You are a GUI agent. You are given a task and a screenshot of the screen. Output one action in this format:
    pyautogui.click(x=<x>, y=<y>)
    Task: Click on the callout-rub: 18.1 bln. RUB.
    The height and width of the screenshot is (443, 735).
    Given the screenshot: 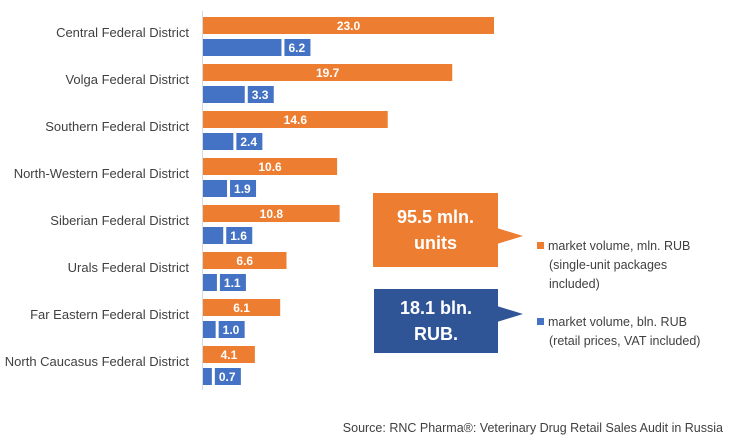 What is the action you would take?
    pyautogui.click(x=436, y=321)
    